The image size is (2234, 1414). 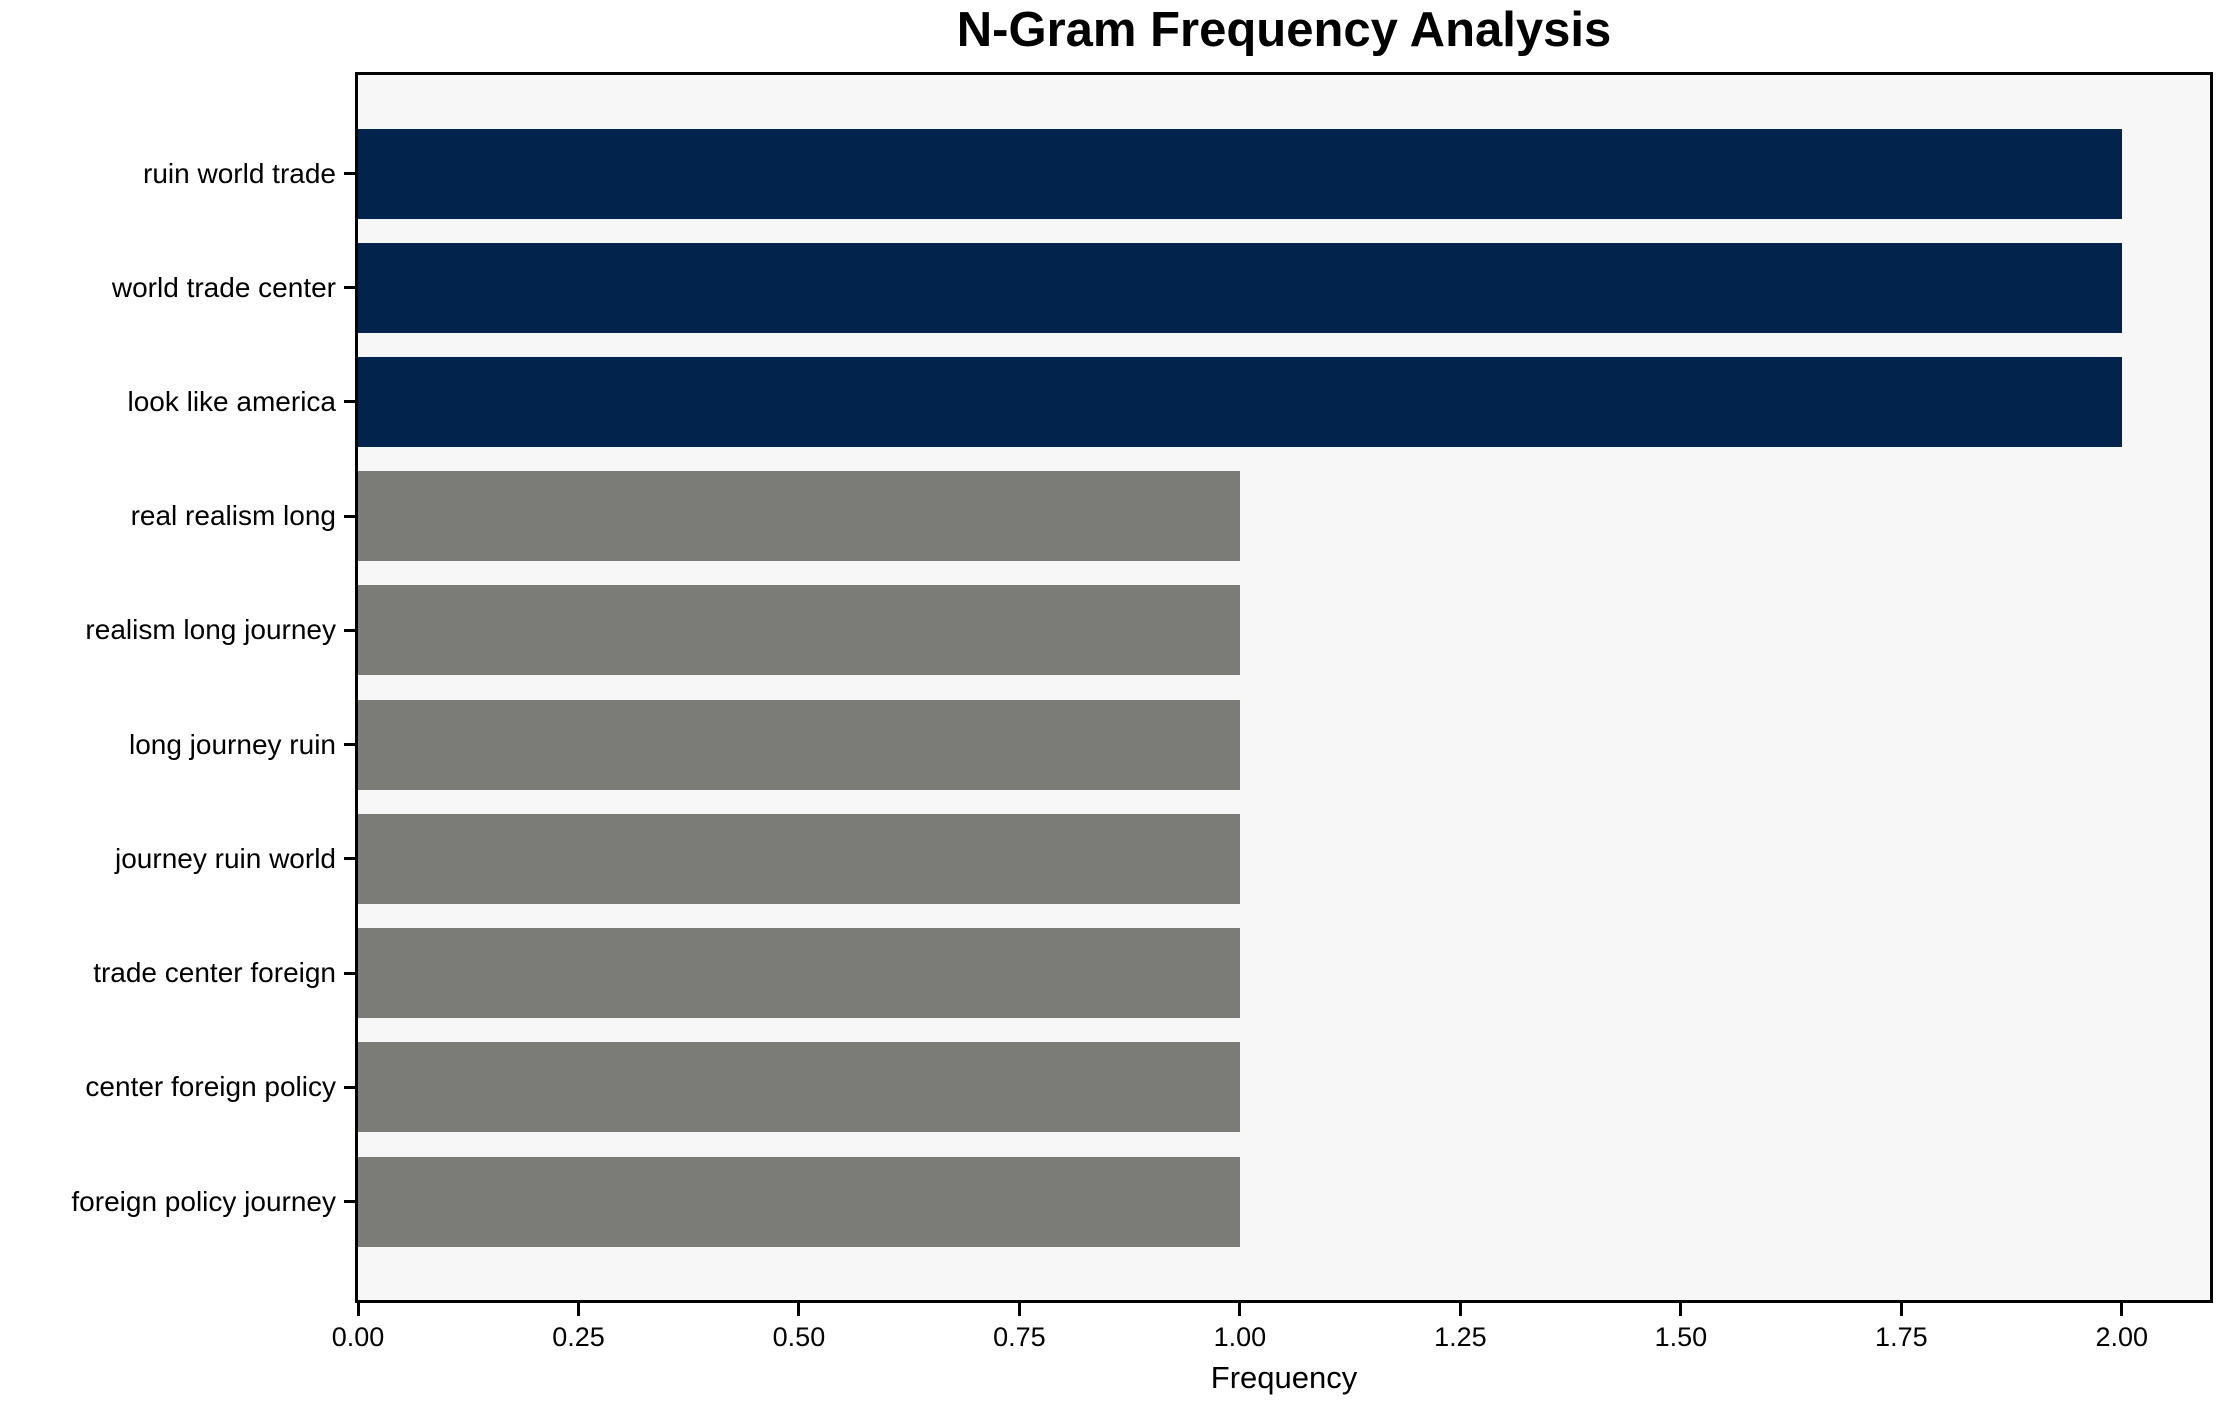 I want to click on y-tick-label: world trade center, so click(x=223, y=287).